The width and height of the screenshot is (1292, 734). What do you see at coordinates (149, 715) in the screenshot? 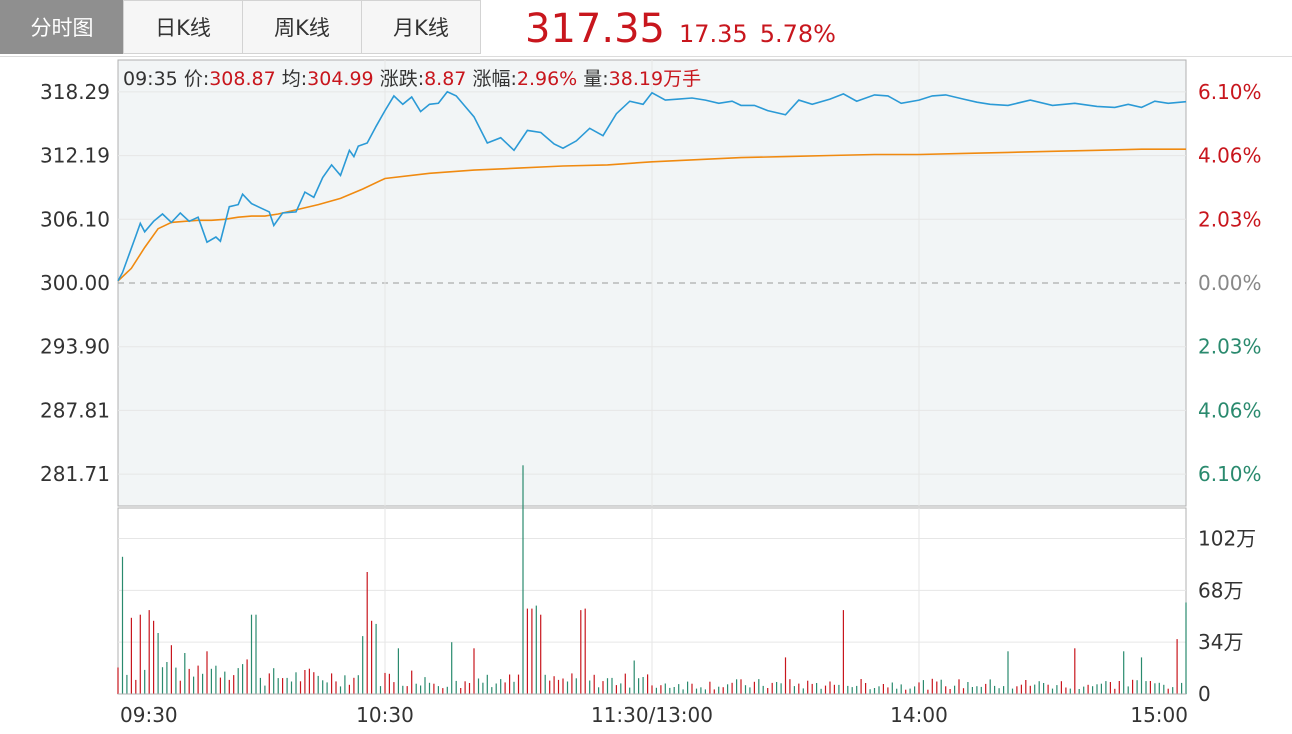
I see `x-tick-label: 09:30` at bounding box center [149, 715].